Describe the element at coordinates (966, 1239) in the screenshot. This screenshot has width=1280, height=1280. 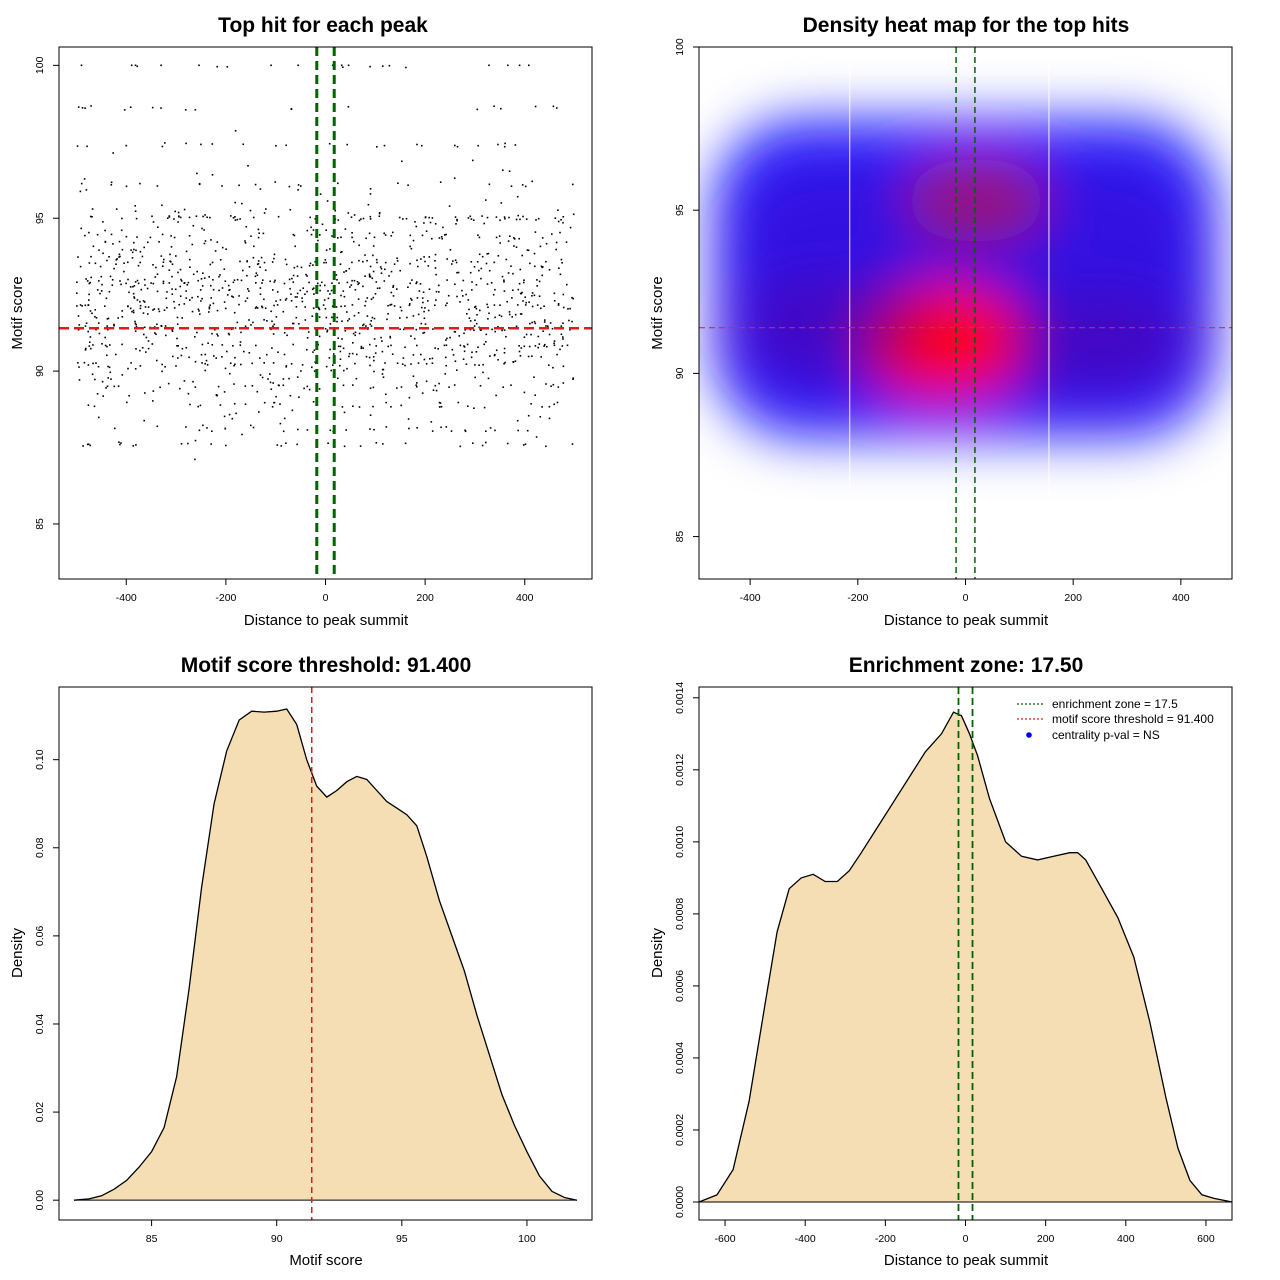
I see `x-tick-label: 0` at that location.